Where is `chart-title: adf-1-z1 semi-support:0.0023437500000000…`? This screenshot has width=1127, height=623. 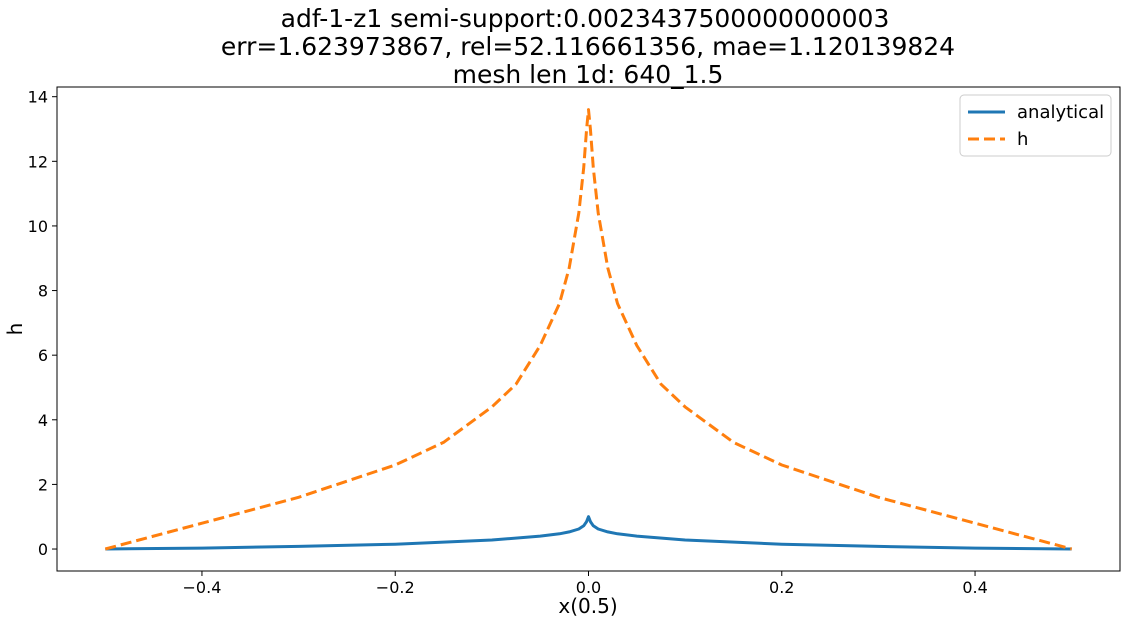
chart-title: adf-1-z1 semi-support:0.0023437500000000… is located at coordinates (588, 46).